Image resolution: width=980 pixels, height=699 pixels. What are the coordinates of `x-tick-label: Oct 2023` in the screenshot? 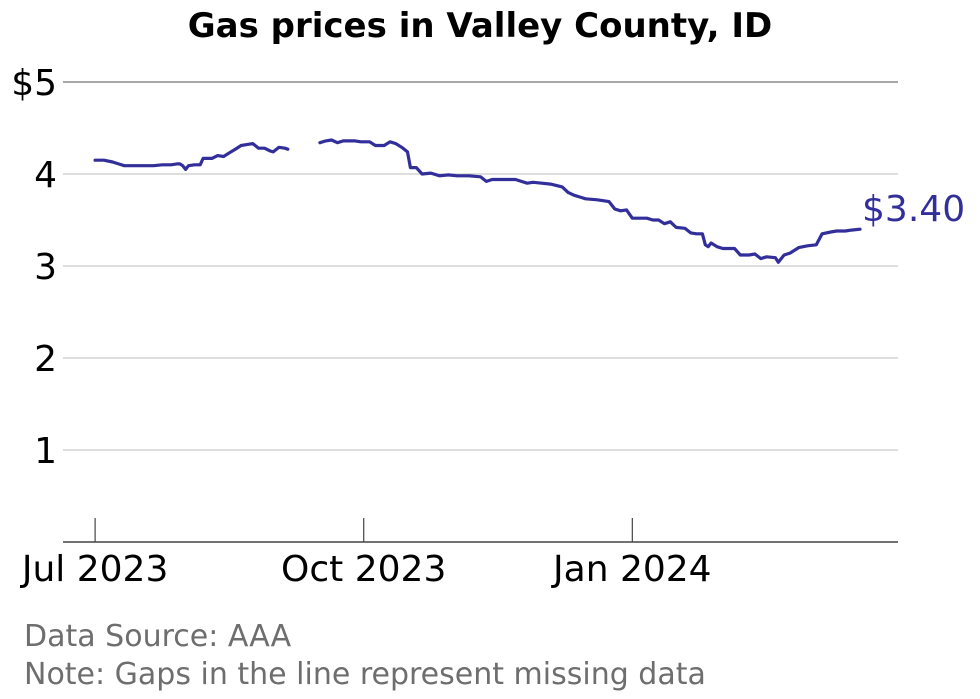 It's located at (363, 569).